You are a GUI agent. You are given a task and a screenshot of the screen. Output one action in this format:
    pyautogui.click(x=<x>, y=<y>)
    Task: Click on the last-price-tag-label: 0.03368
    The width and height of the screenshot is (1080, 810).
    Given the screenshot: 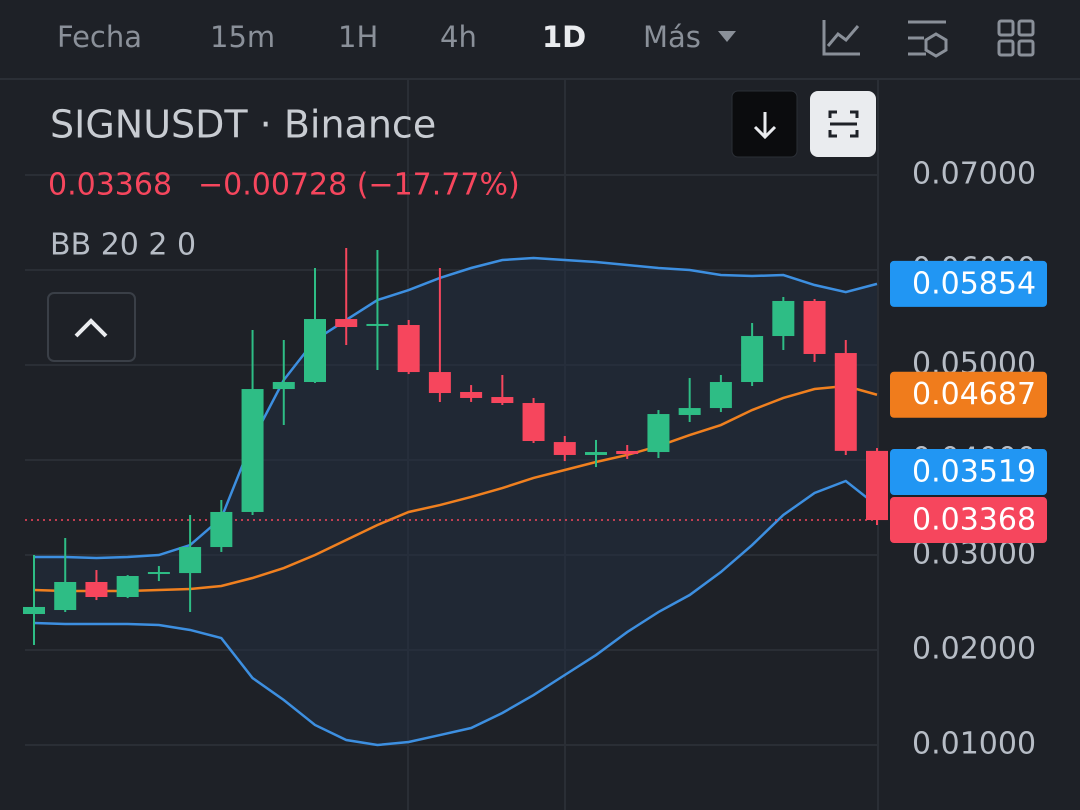 What is the action you would take?
    pyautogui.click(x=974, y=520)
    